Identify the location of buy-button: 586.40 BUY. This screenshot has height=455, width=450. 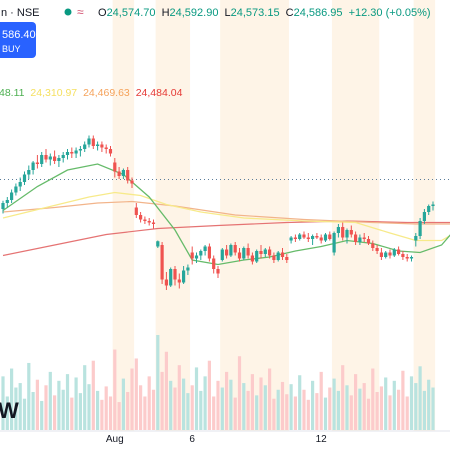
(18, 40).